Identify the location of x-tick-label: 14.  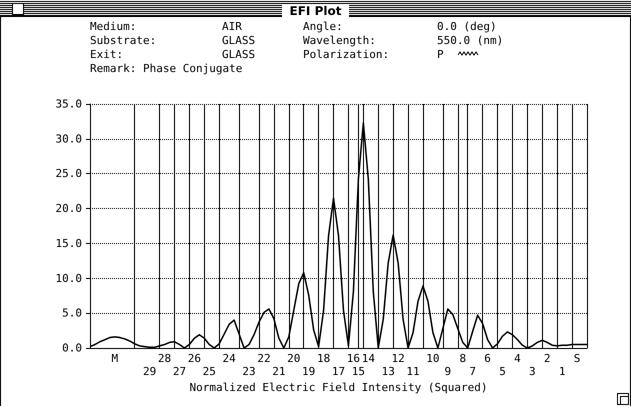
(369, 358).